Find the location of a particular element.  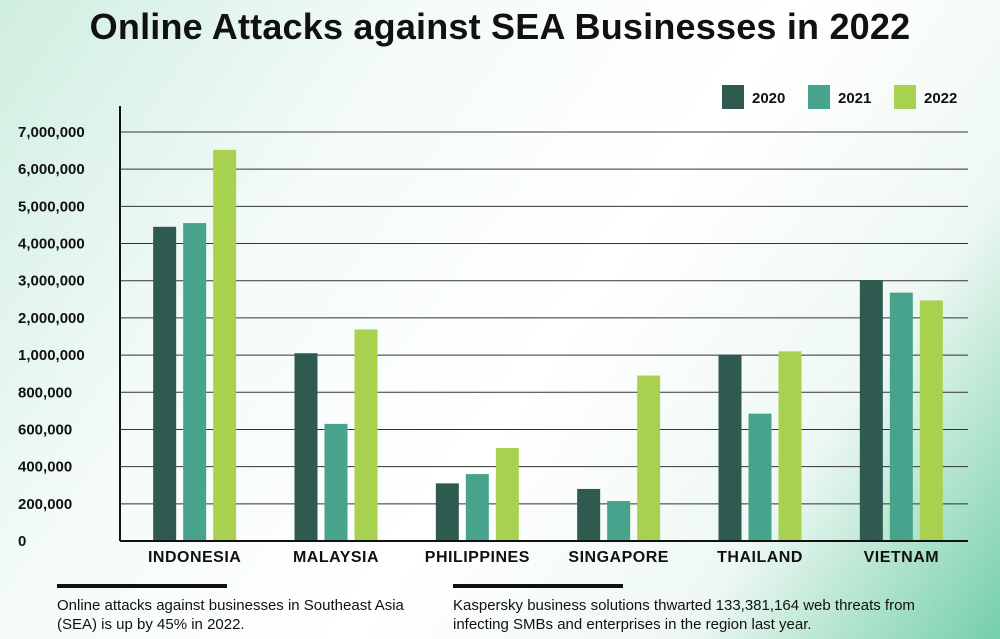

y-tick-label: 3,000,000 is located at coordinates (51, 281).